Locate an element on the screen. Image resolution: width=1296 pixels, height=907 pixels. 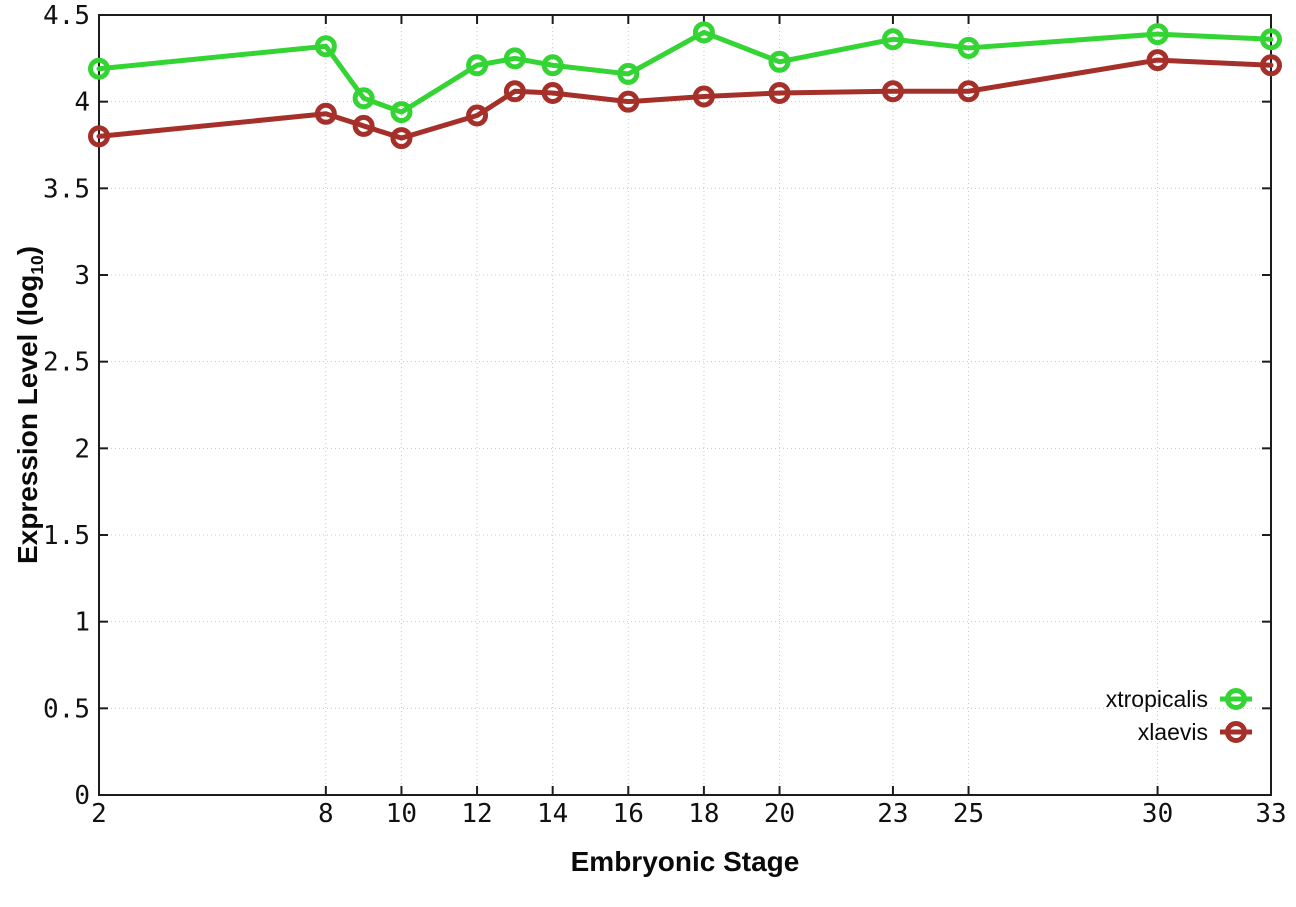
legend-label-xtropicalis: xtropicalis is located at coordinates (1156, 699).